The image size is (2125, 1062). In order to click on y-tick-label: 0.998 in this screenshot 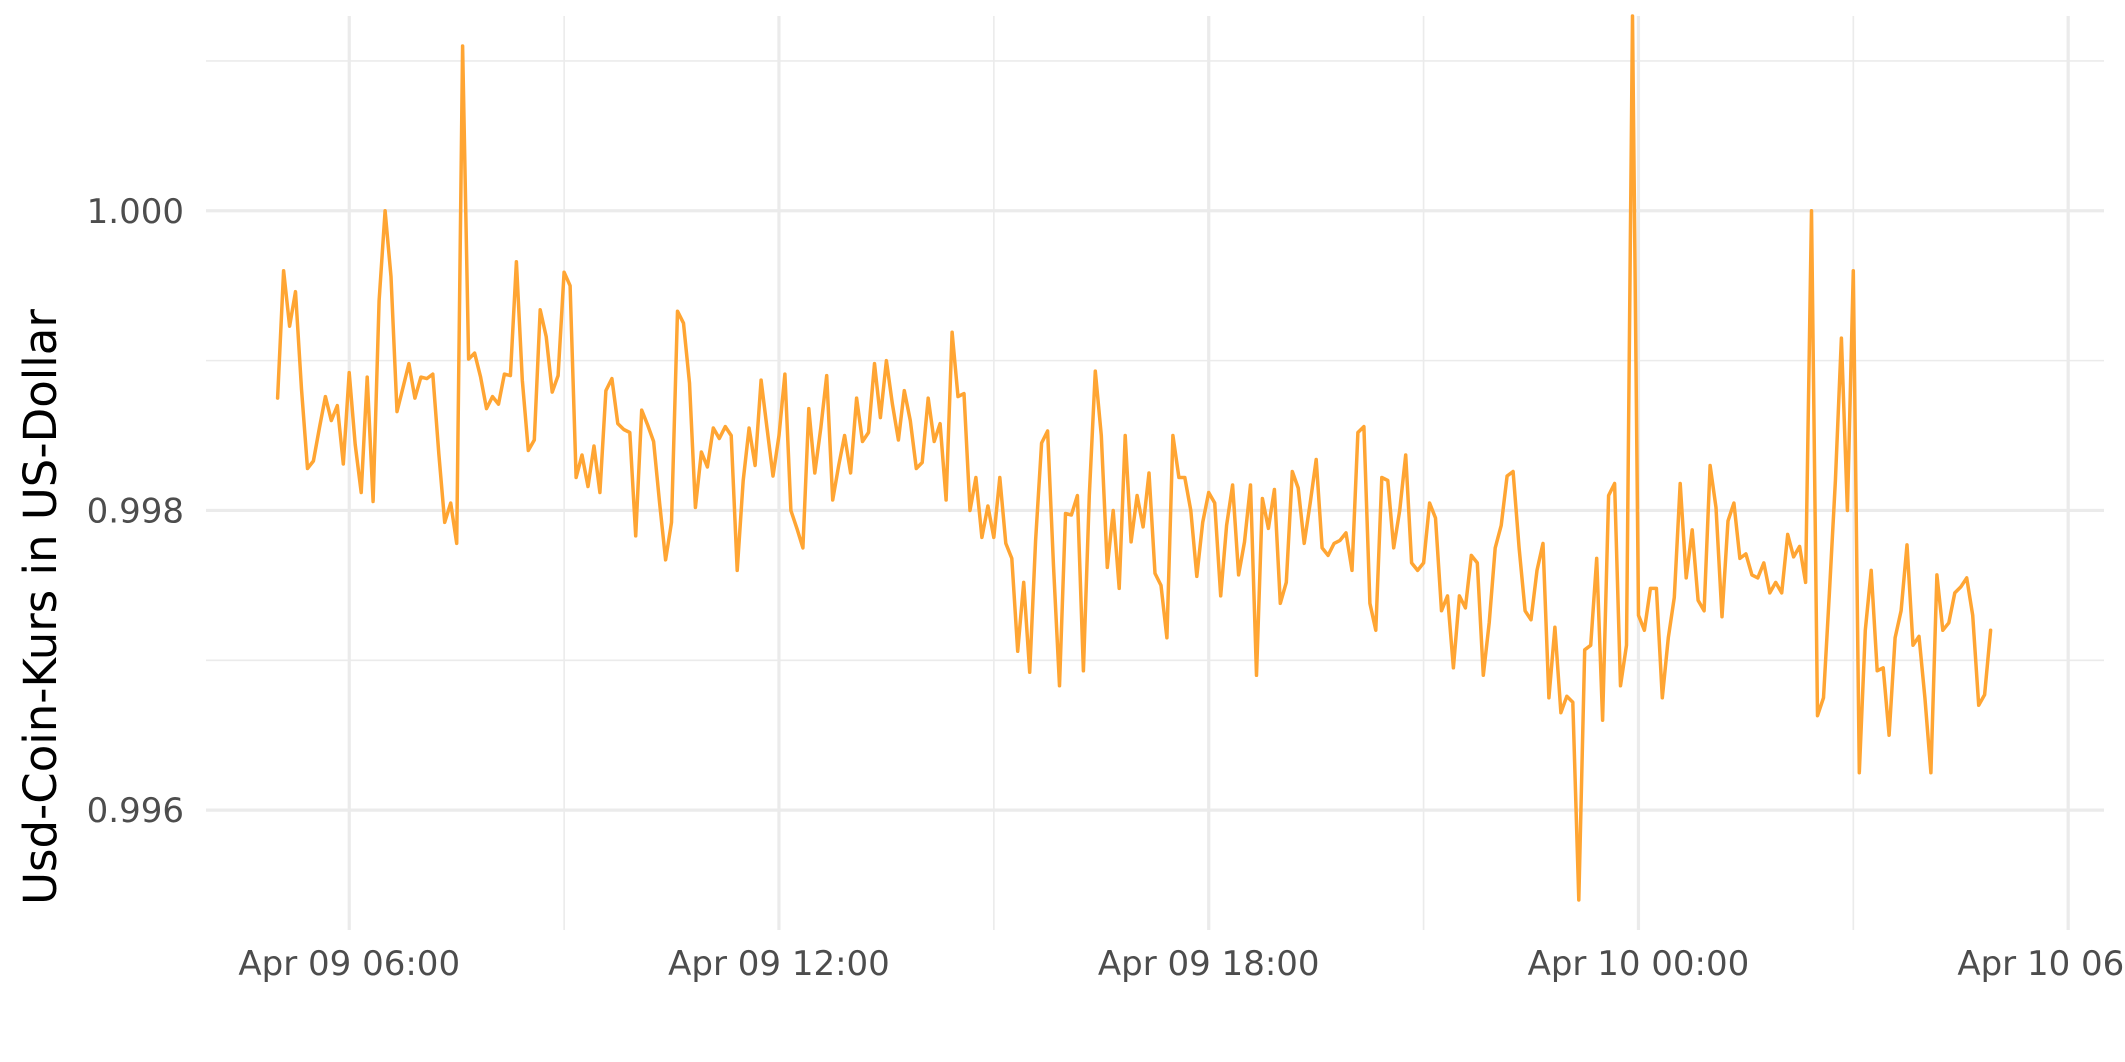, I will do `click(135, 511)`.